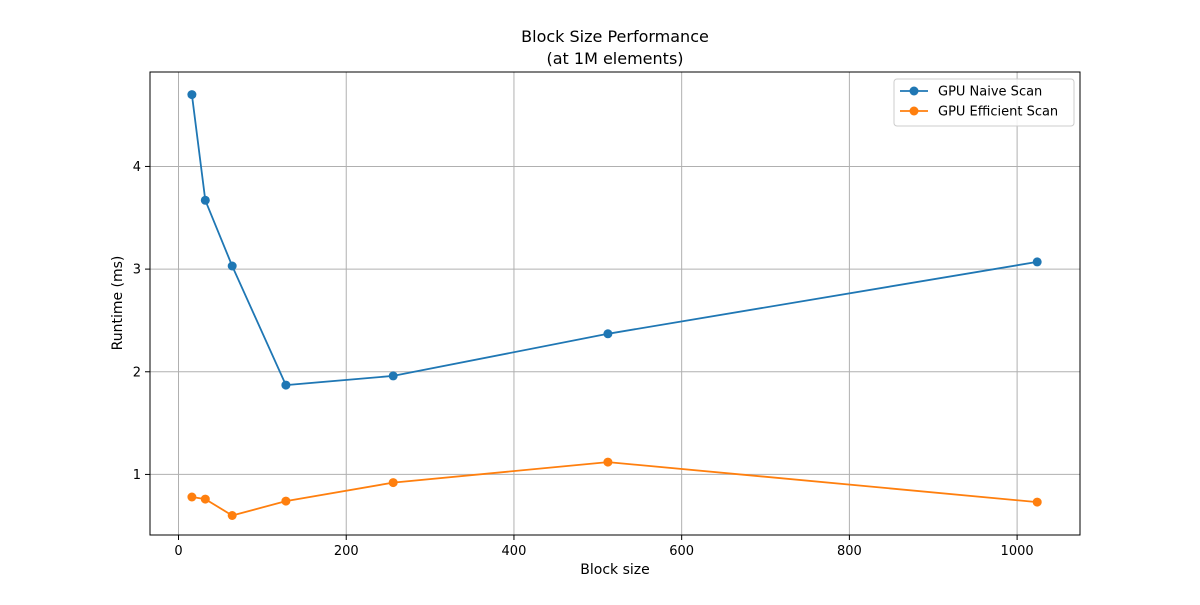  Describe the element at coordinates (681, 551) in the screenshot. I see `x-tick-label: 600` at that location.